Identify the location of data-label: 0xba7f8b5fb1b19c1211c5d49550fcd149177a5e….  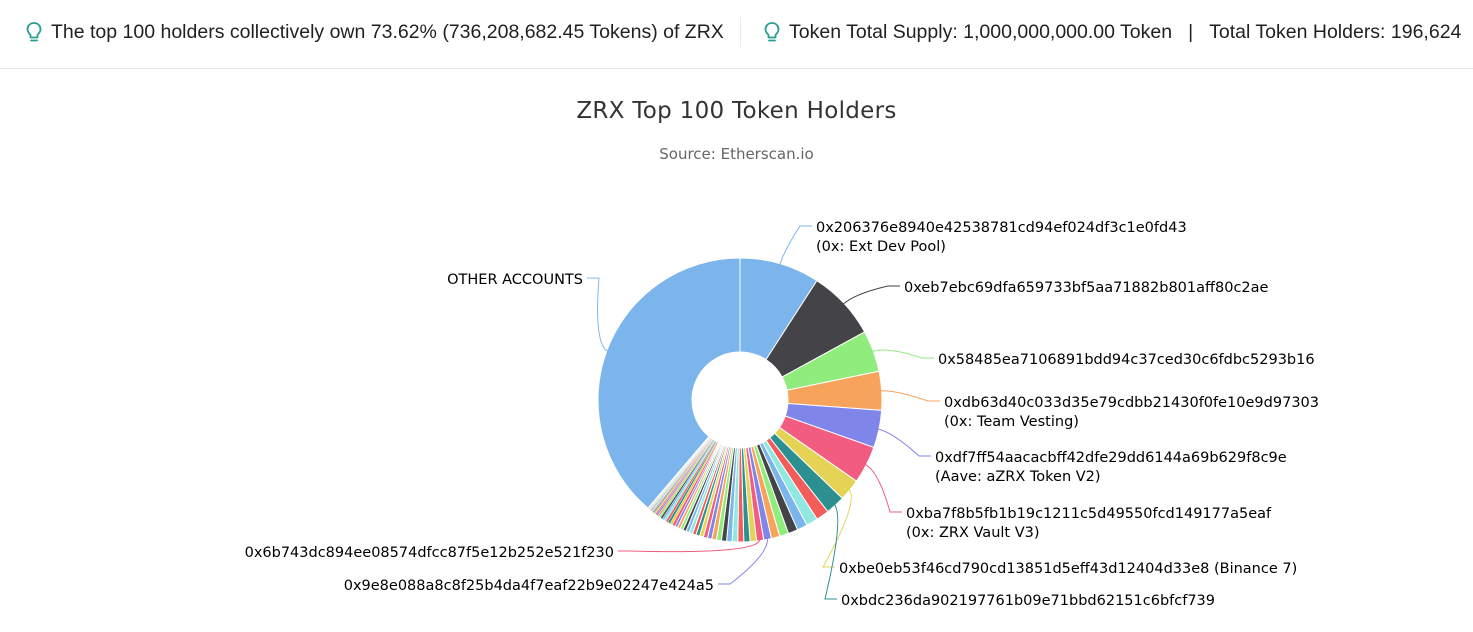
(1089, 514).